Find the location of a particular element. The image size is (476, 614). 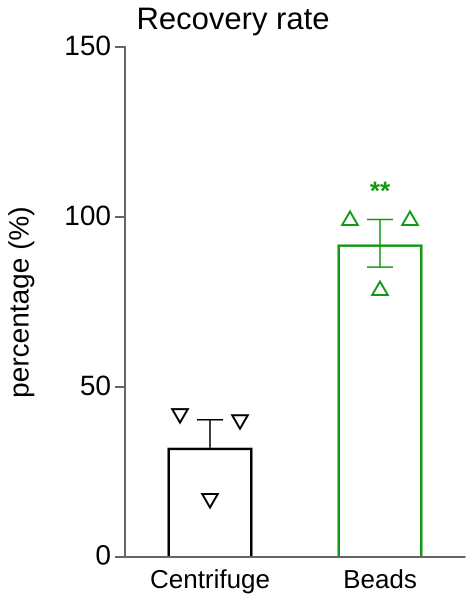

y-axis-title: percentage (%) is located at coordinates (19, 302).